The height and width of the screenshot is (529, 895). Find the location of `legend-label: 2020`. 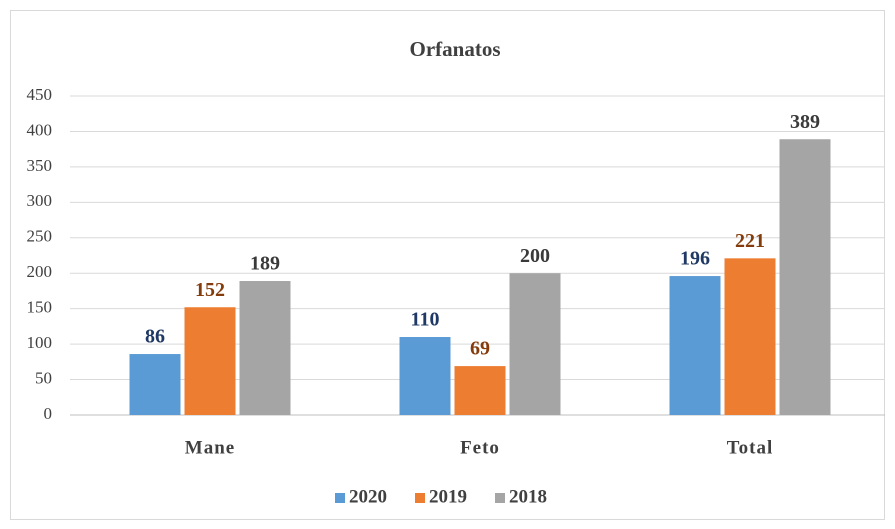

legend-label: 2020 is located at coordinates (368, 496).